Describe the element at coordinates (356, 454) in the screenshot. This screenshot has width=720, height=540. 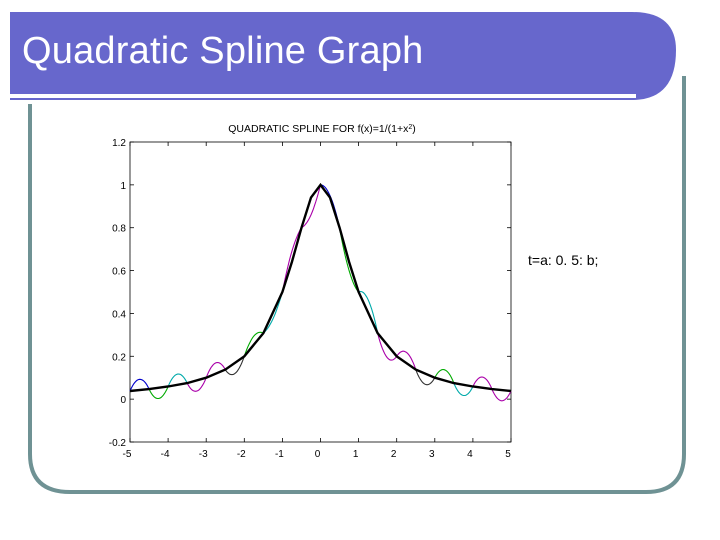
I see `x-tick-label: 1` at that location.